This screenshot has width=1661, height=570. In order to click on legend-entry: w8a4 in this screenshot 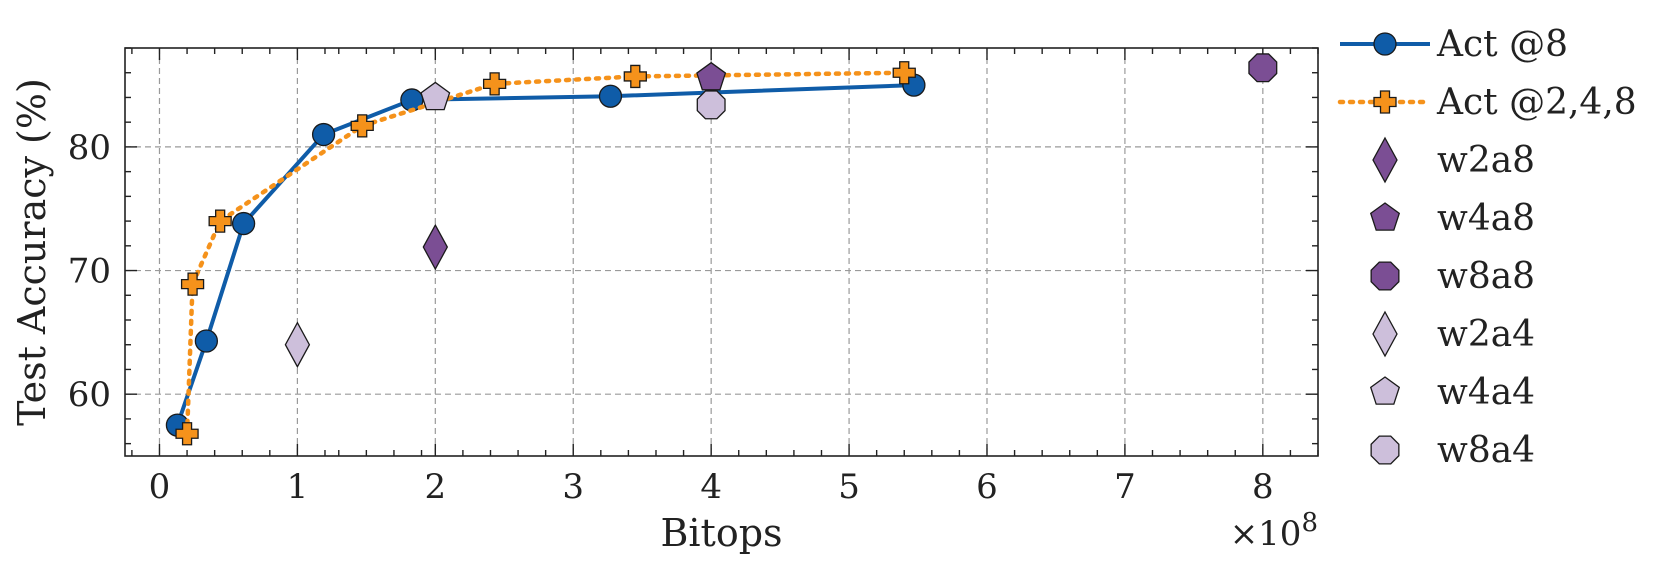, I will do `click(1452, 450)`.